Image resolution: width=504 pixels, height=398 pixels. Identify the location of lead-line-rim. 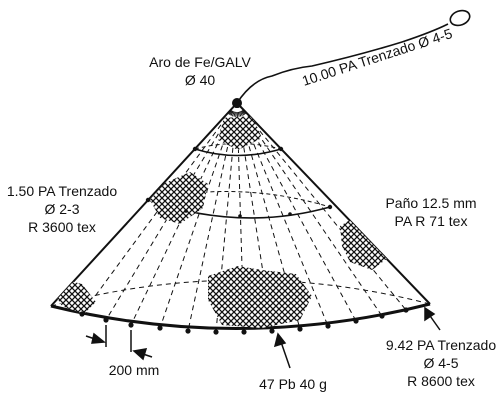
(240, 316).